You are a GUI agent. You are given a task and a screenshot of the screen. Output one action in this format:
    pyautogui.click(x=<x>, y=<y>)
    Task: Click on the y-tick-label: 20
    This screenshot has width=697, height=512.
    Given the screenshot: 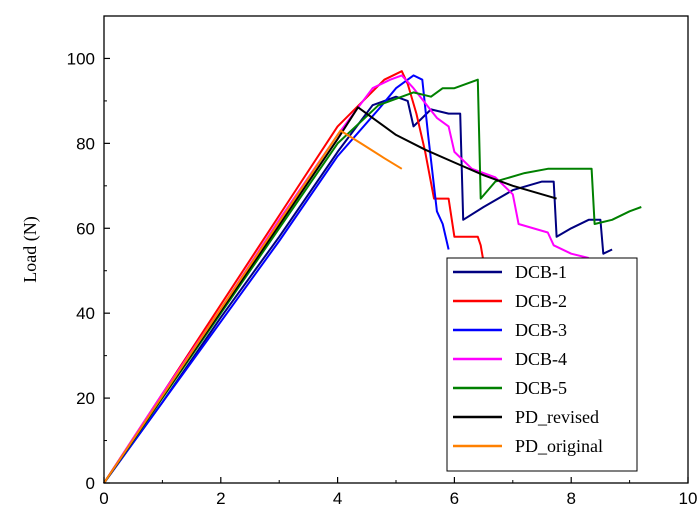 What is the action you would take?
    pyautogui.click(x=85, y=398)
    